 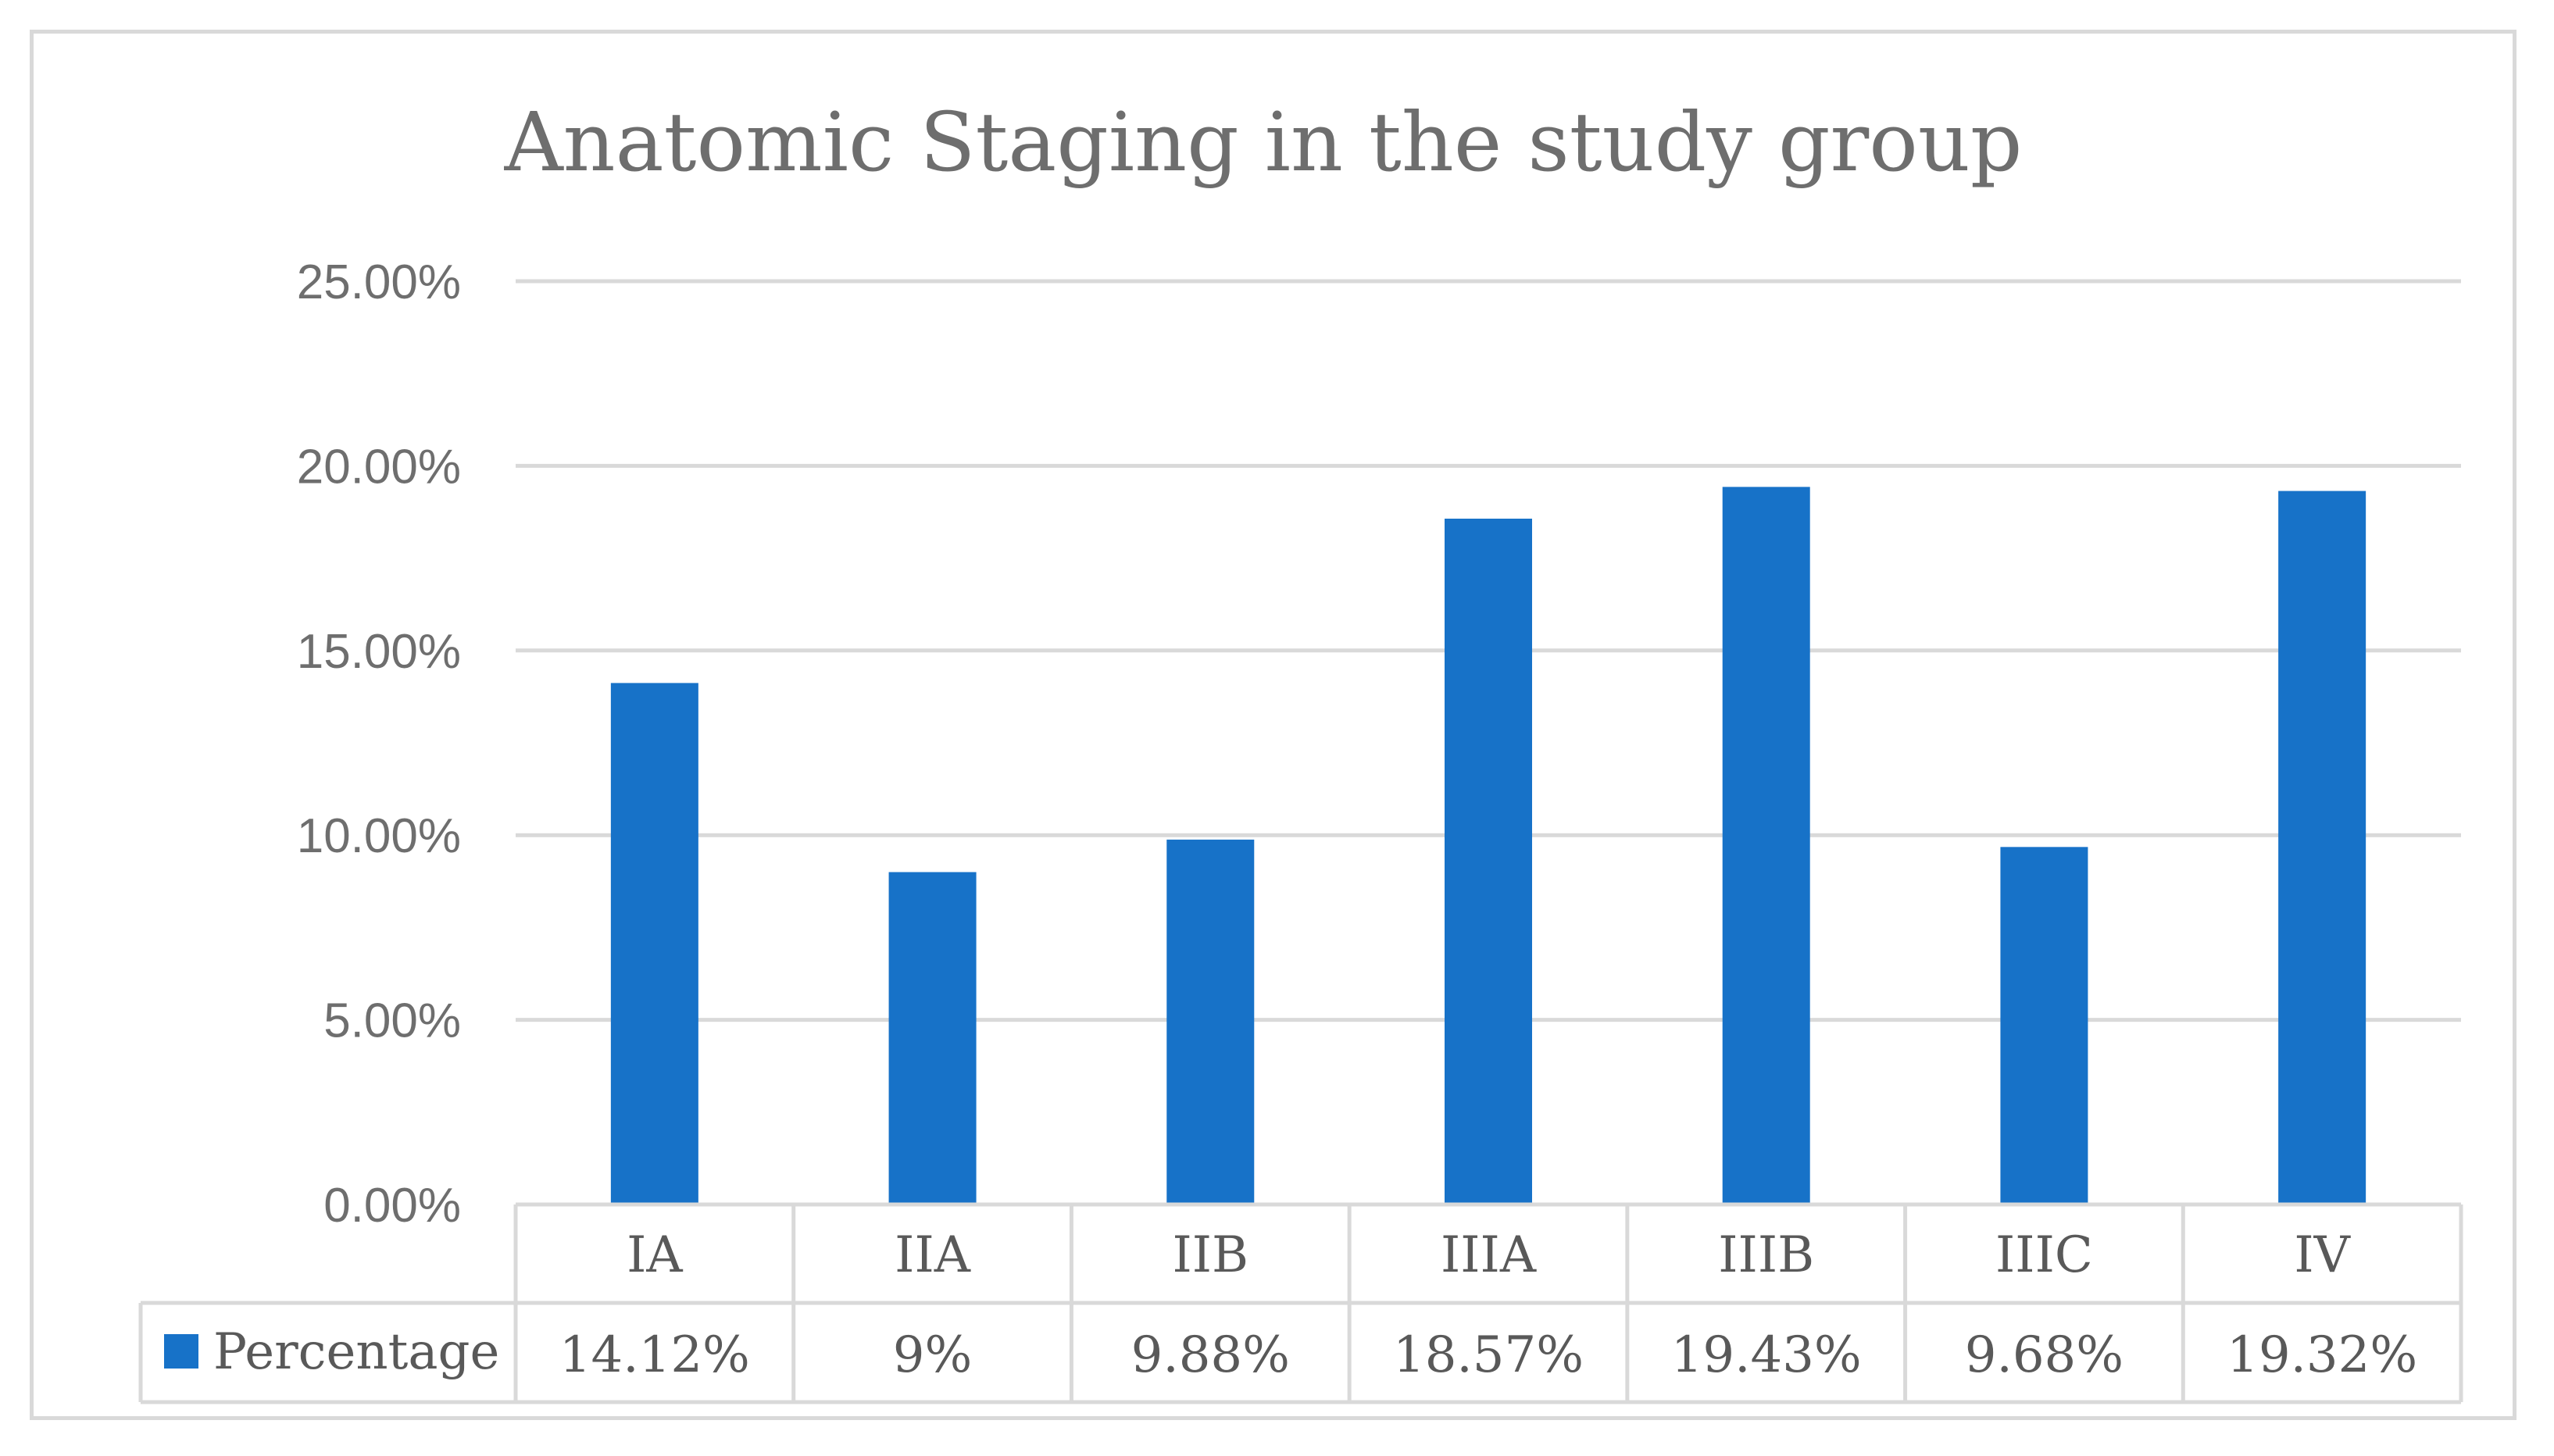 I want to click on legend-label: Percentage, so click(x=356, y=1352).